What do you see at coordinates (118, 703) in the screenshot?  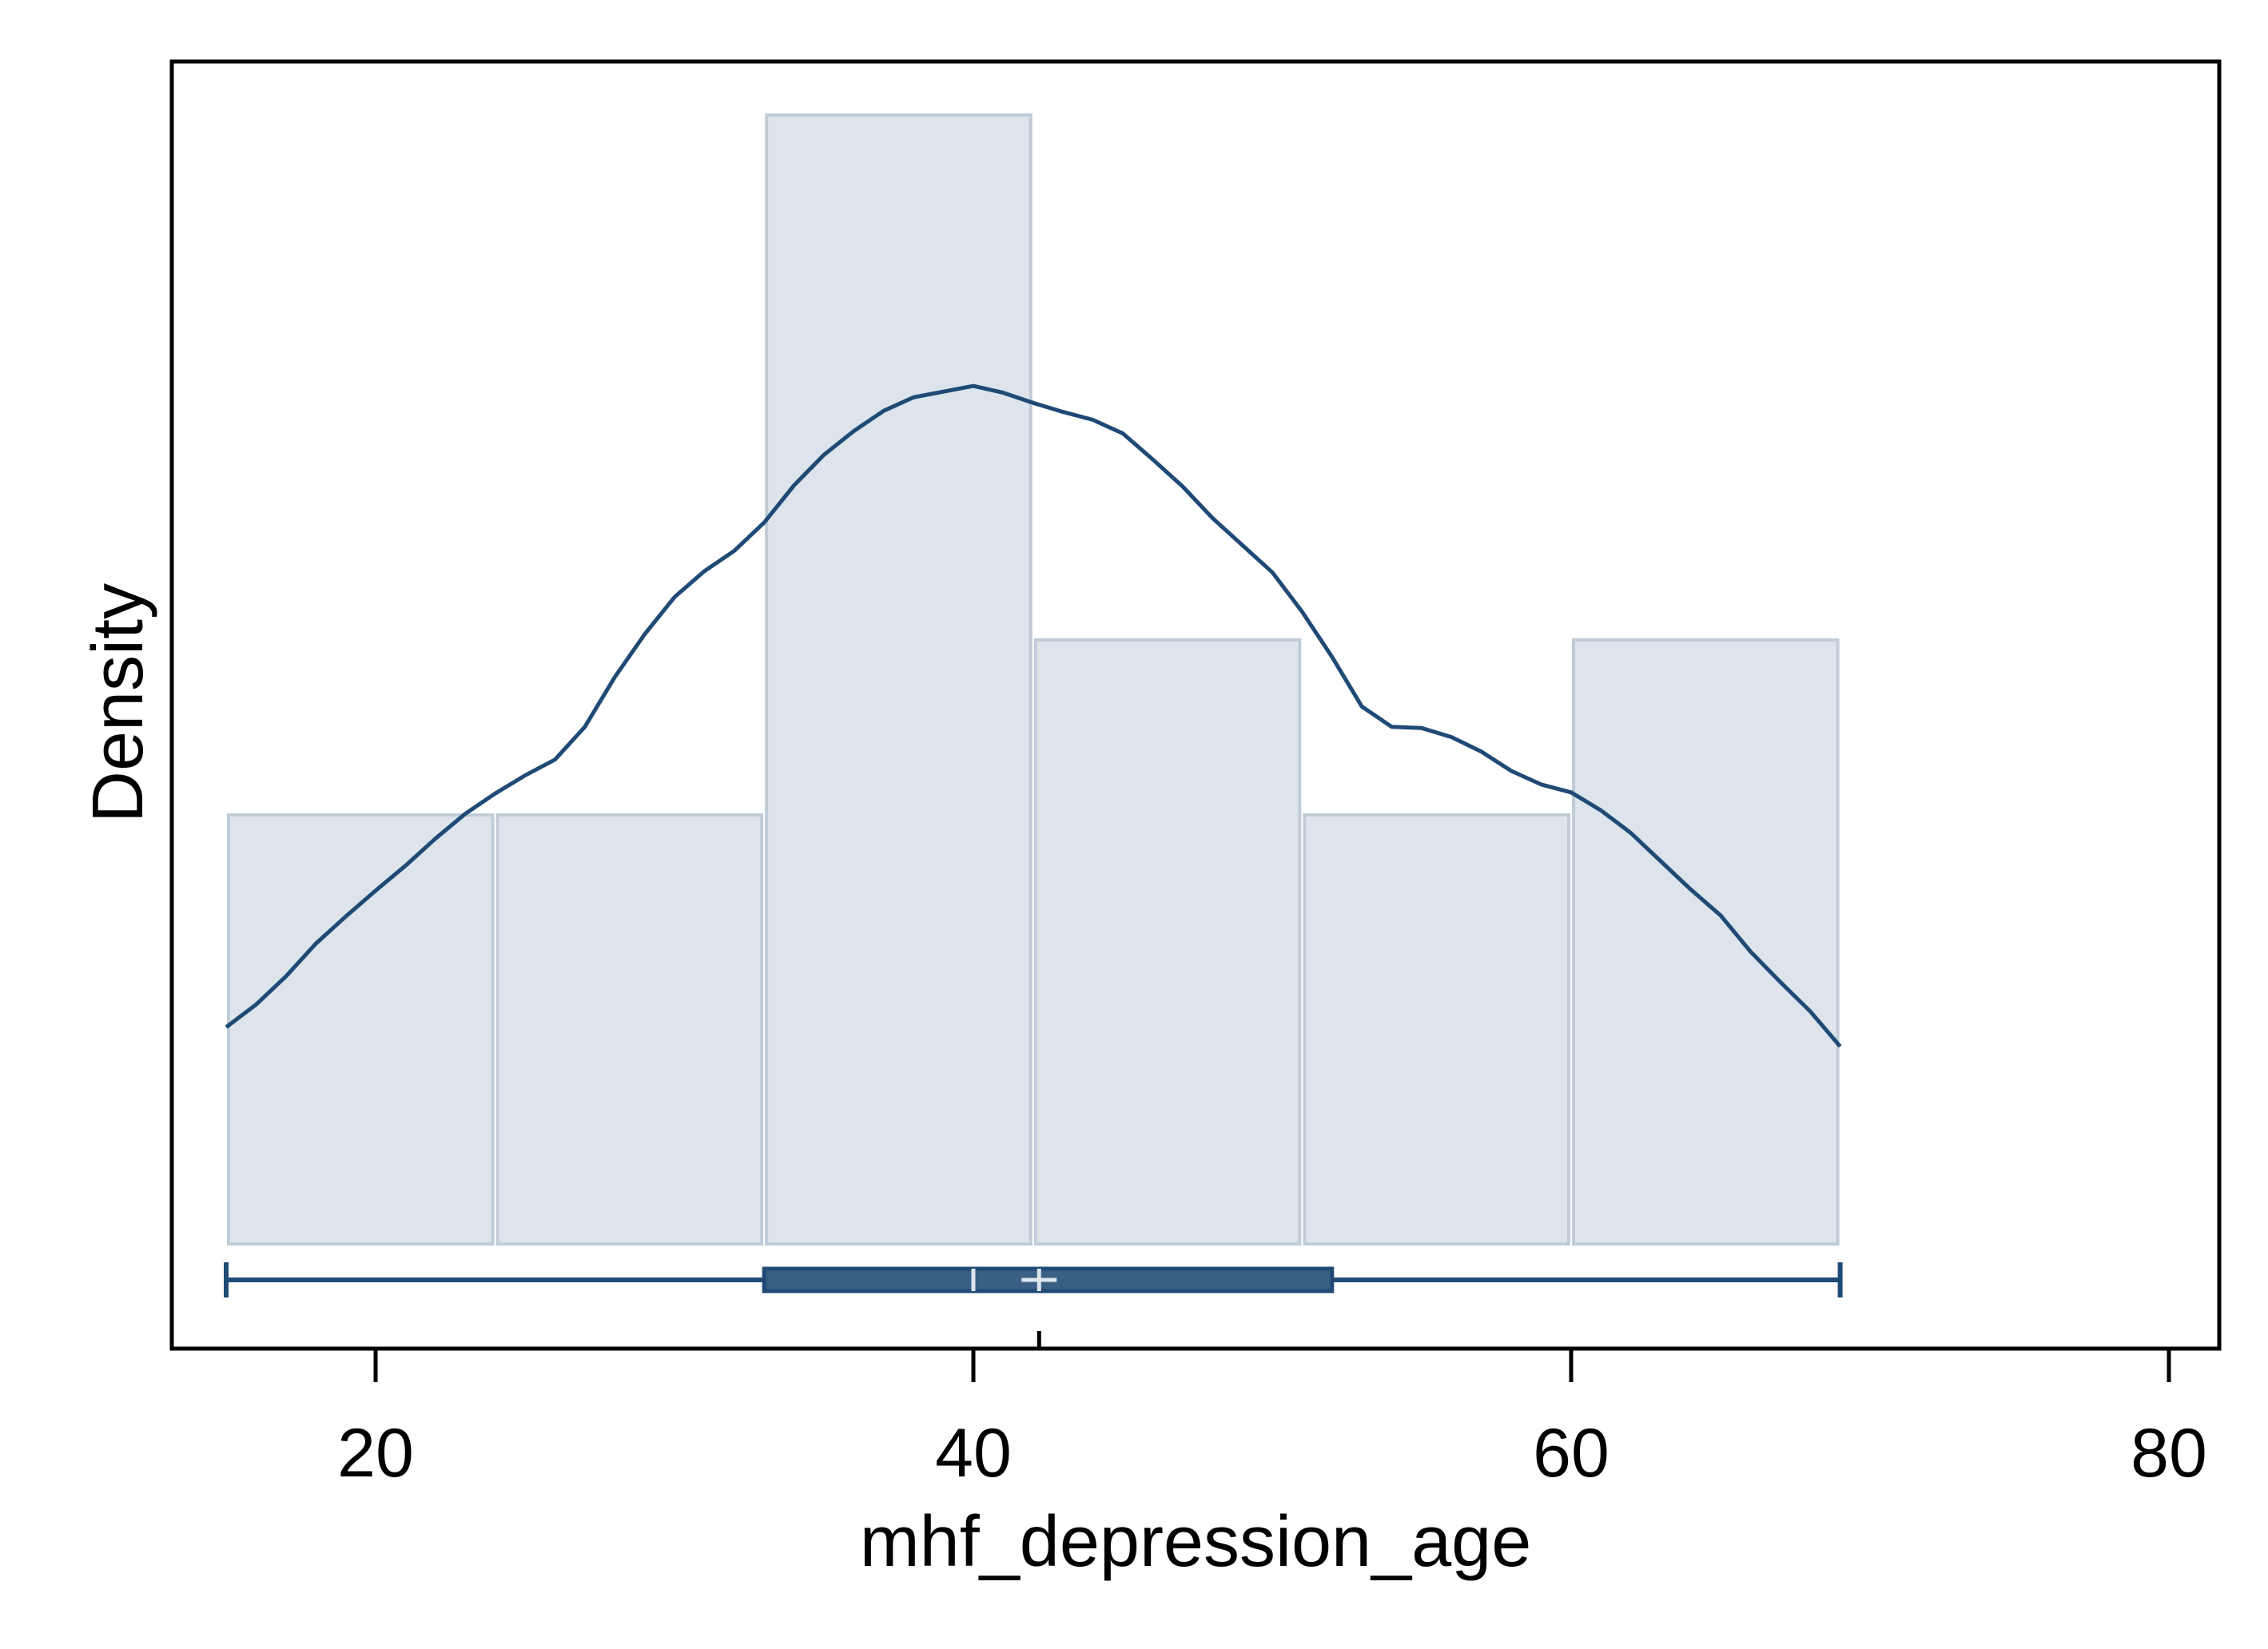 I see `y-axis-title: Density` at bounding box center [118, 703].